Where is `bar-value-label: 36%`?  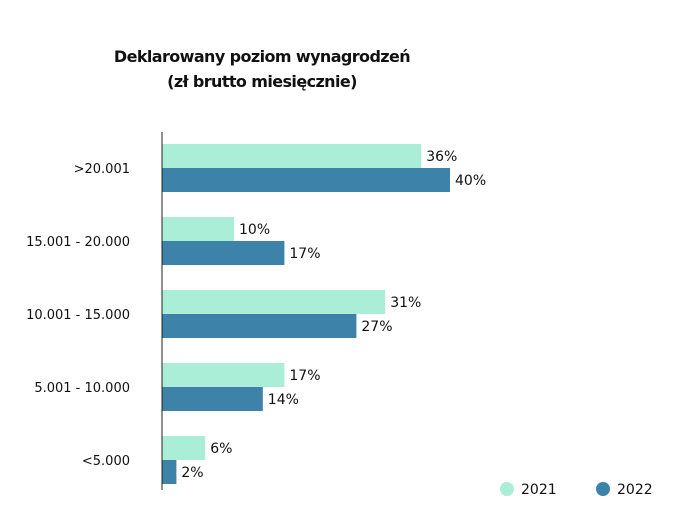
bar-value-label: 36% is located at coordinates (441, 157).